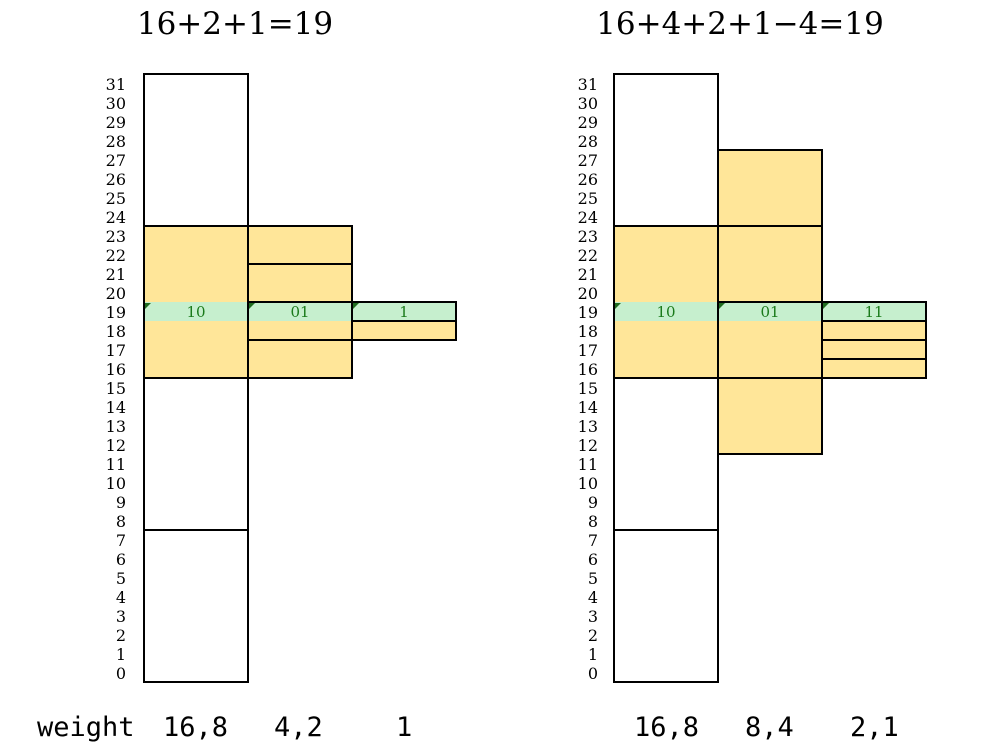 The height and width of the screenshot is (752, 994). What do you see at coordinates (593, 521) in the screenshot?
I see `right-scale-label: 8` at bounding box center [593, 521].